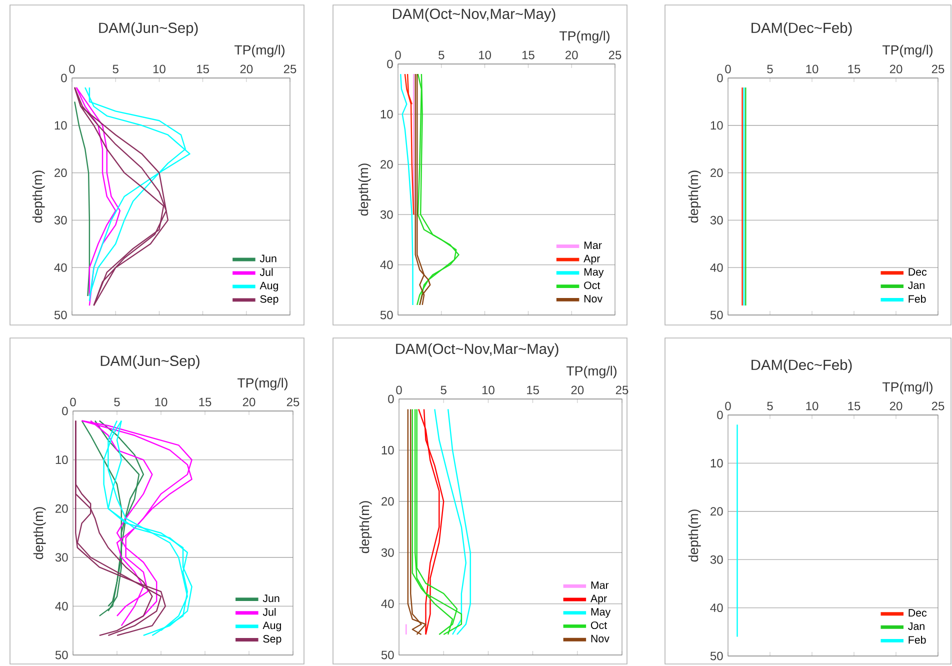 This screenshot has width=952, height=666. Describe the element at coordinates (269, 612) in the screenshot. I see `legend-label: Jul` at that location.